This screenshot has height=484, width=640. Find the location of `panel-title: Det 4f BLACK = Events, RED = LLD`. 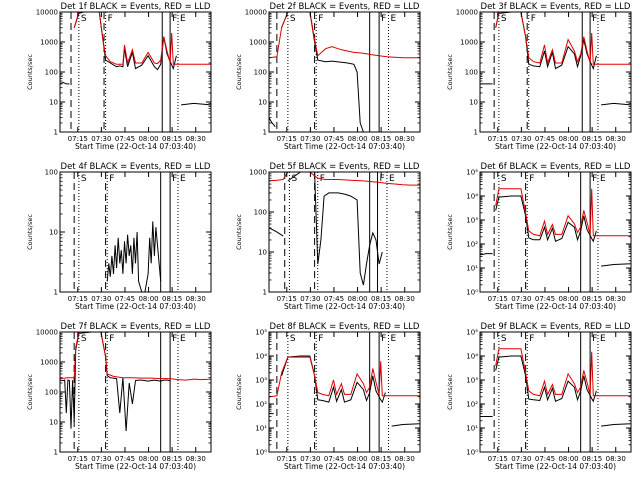

panel-title: Det 4f BLACK = Events, RED = LLD is located at coordinates (136, 167).